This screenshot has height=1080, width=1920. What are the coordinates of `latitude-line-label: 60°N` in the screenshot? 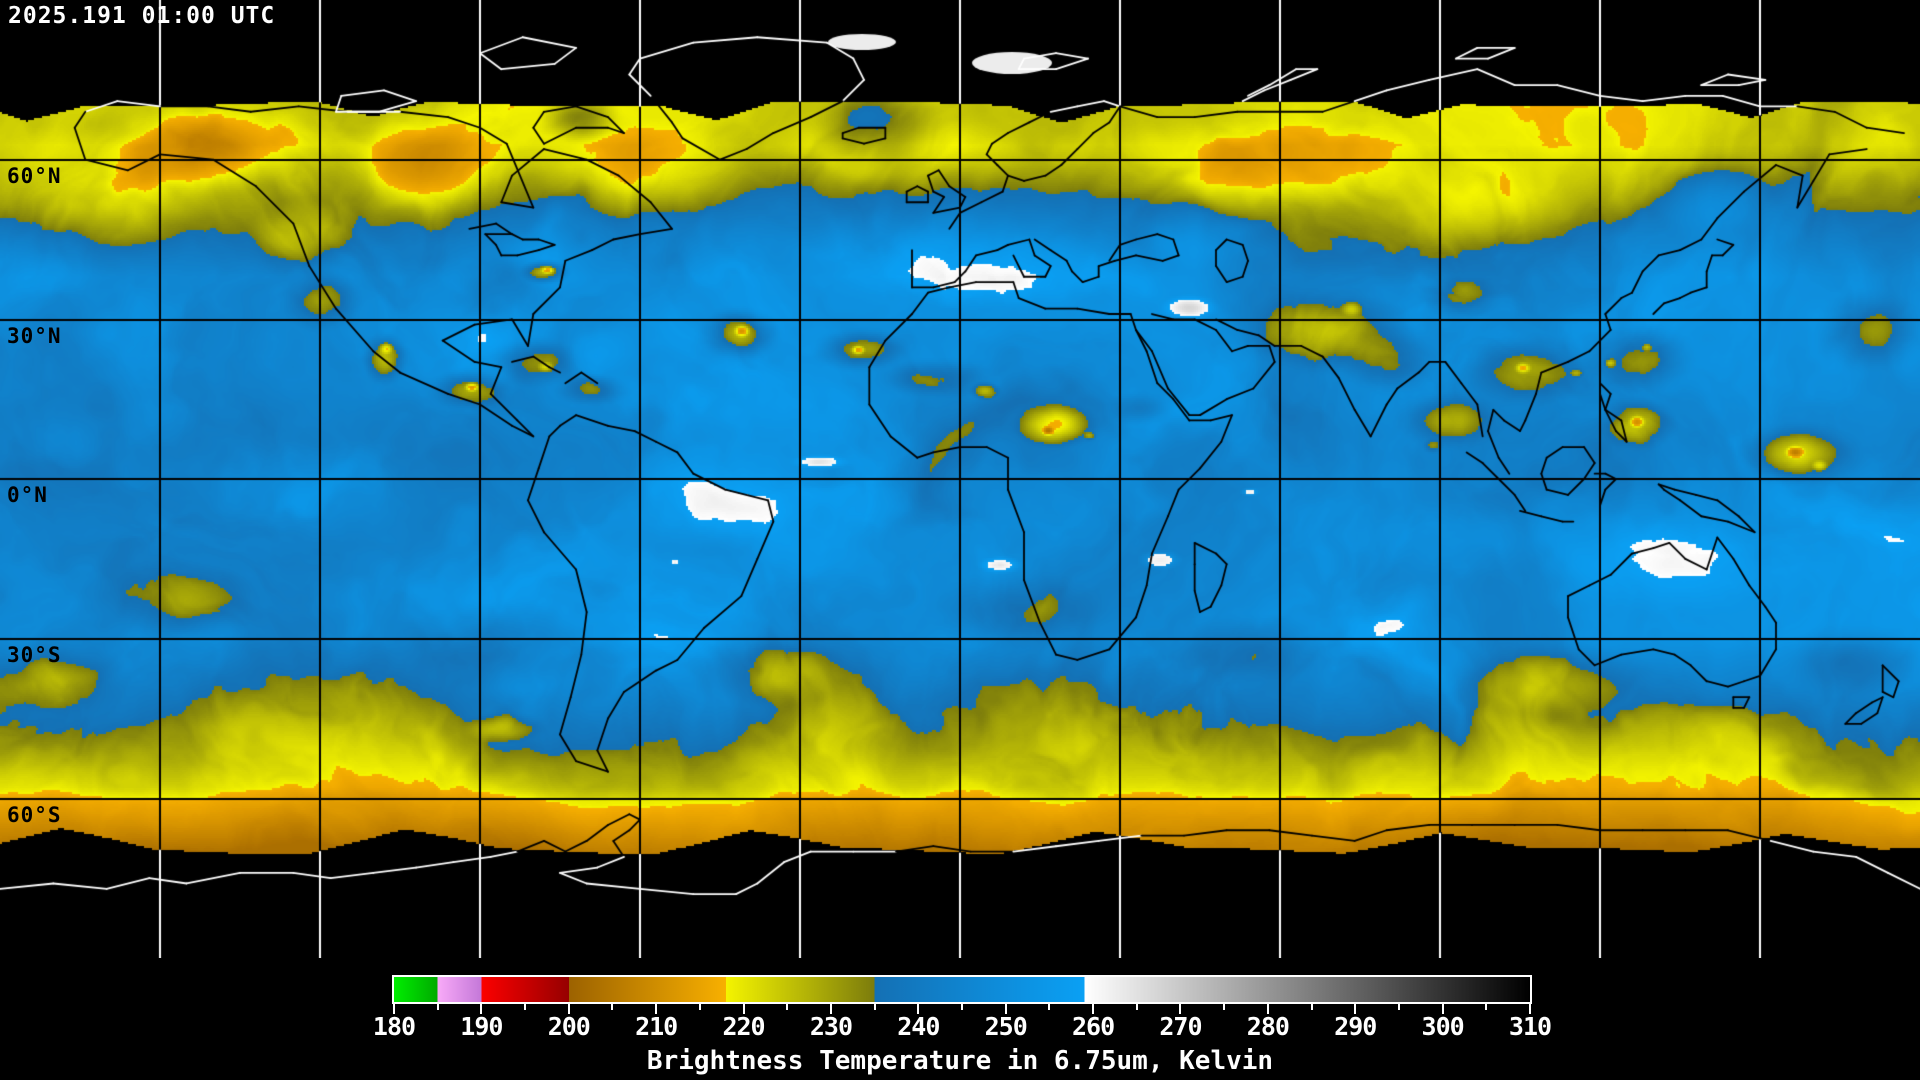 It's located at (34, 176).